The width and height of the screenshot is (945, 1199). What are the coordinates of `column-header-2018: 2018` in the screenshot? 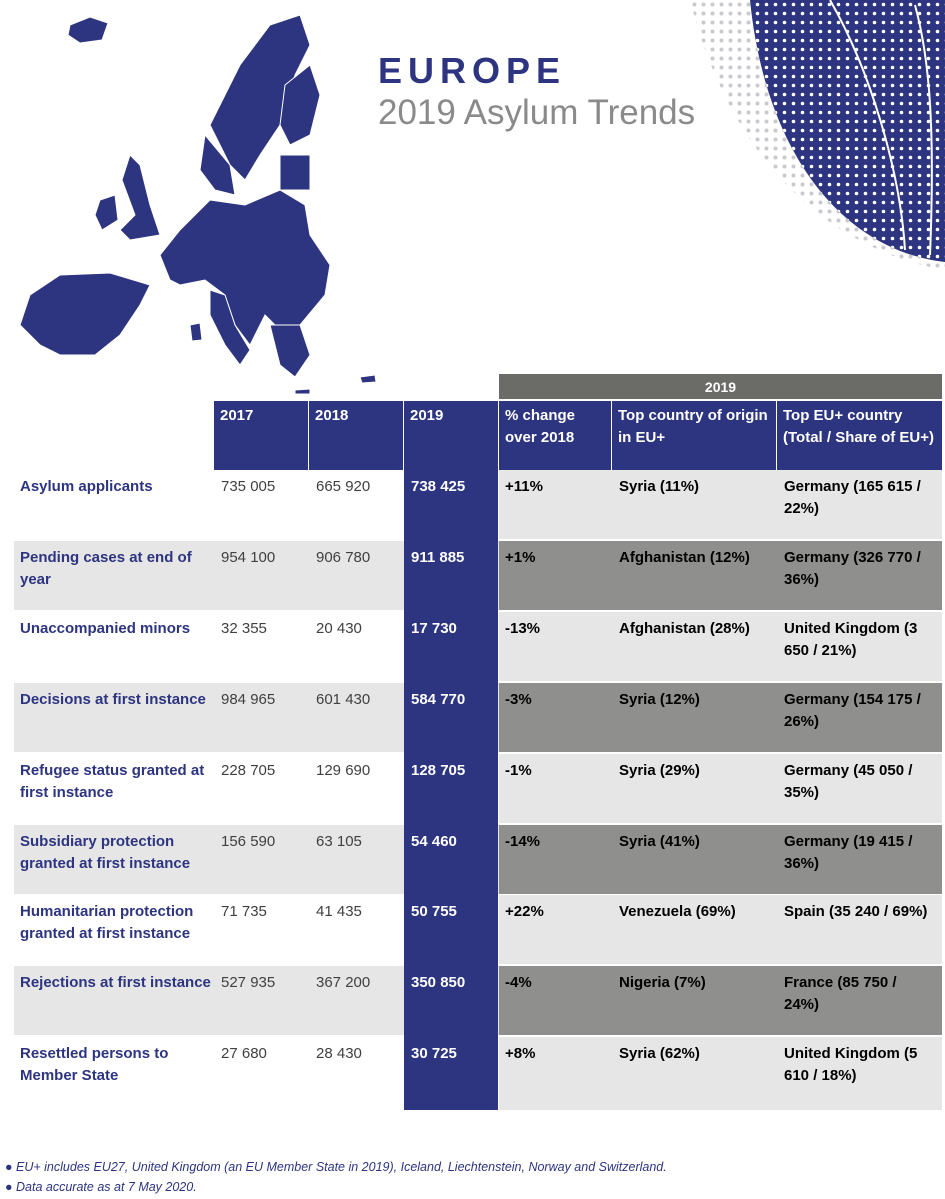 It's located at (356, 435).